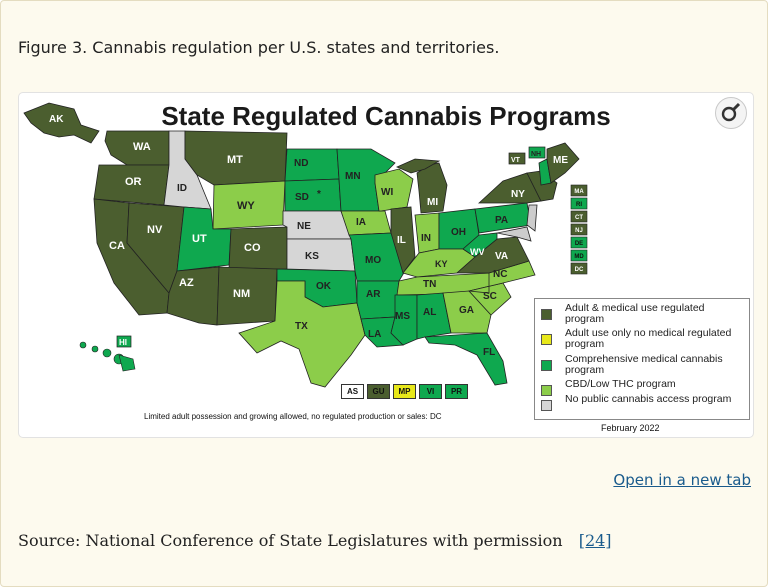 Image resolution: width=768 pixels, height=587 pixels. I want to click on label-CO: CO, so click(252, 248).